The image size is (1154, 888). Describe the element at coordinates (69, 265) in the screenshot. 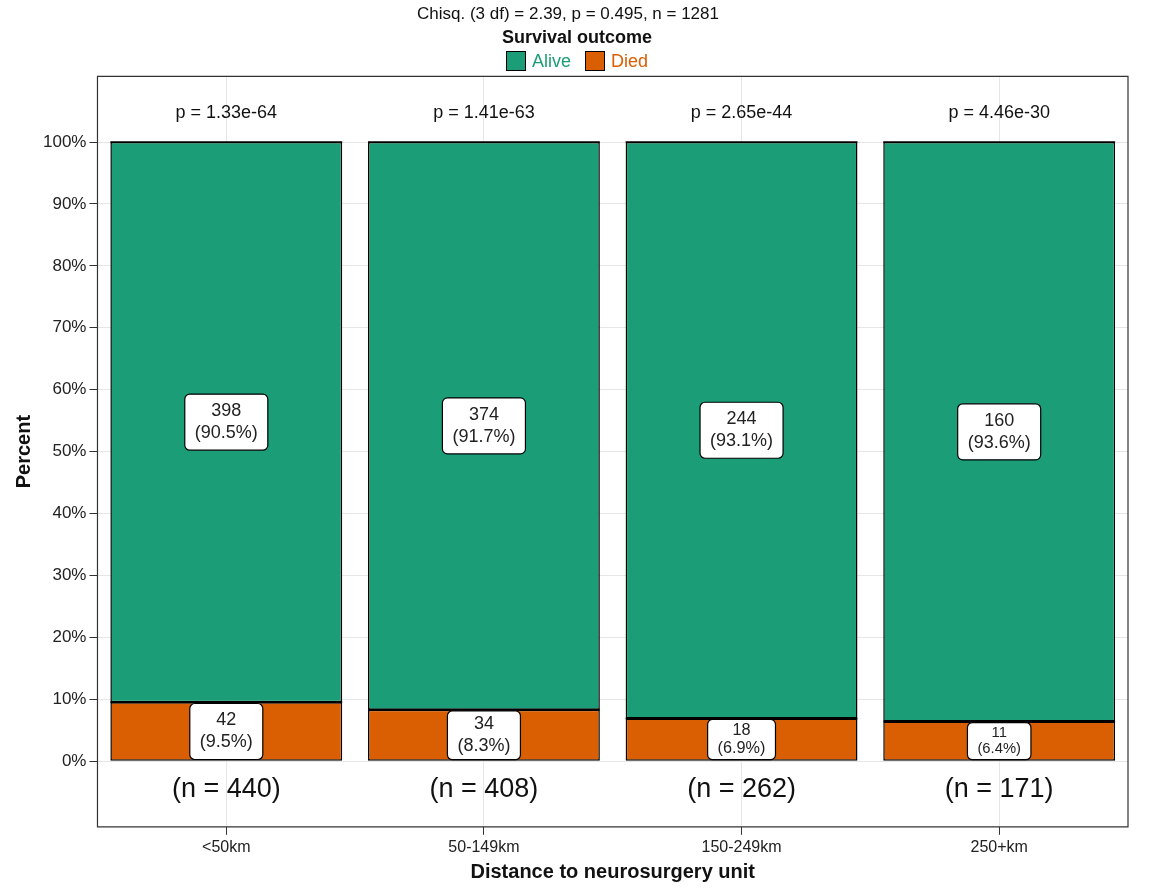

I see `y-tick-label: 80%` at that location.